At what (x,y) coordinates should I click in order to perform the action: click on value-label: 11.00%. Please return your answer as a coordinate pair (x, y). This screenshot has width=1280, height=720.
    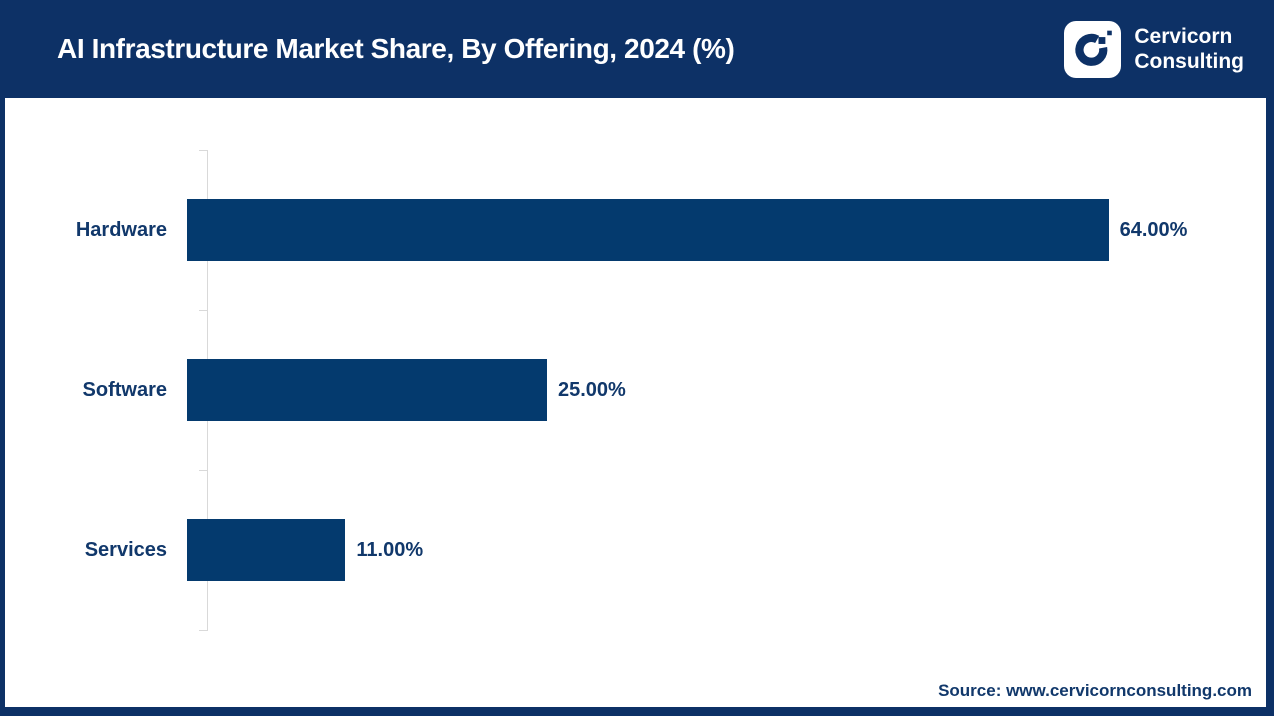
    Looking at the image, I should click on (390, 549).